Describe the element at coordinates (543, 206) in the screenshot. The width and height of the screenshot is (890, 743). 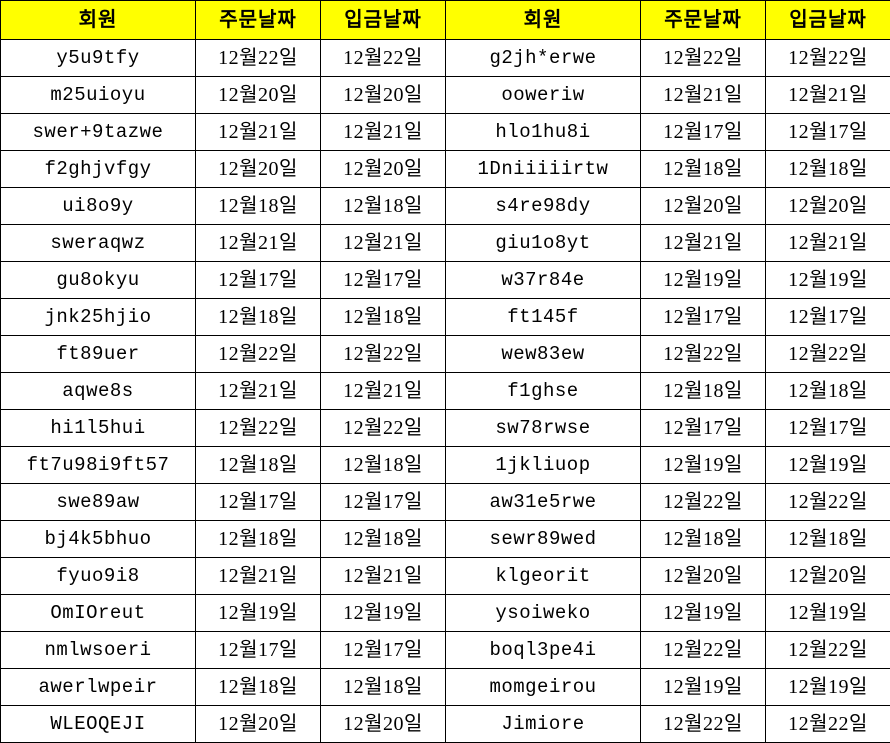
I see `member-cell-right: s4re98dy` at that location.